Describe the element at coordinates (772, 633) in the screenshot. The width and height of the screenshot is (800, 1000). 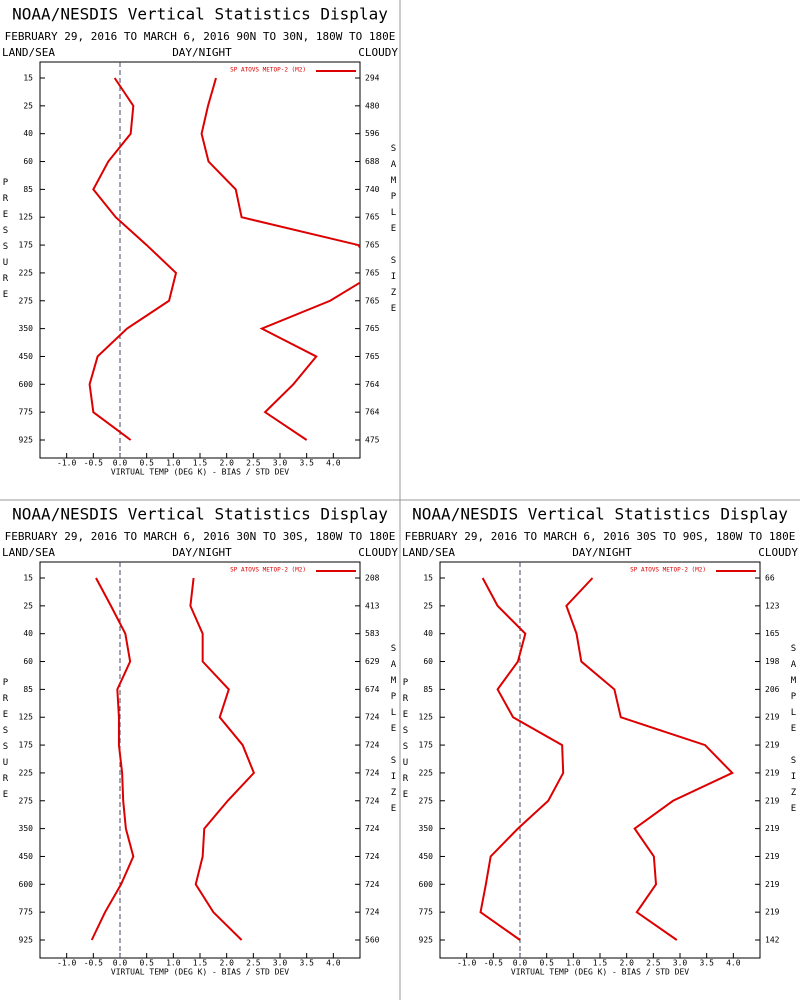
I see `sample-size-label: 165` at that location.